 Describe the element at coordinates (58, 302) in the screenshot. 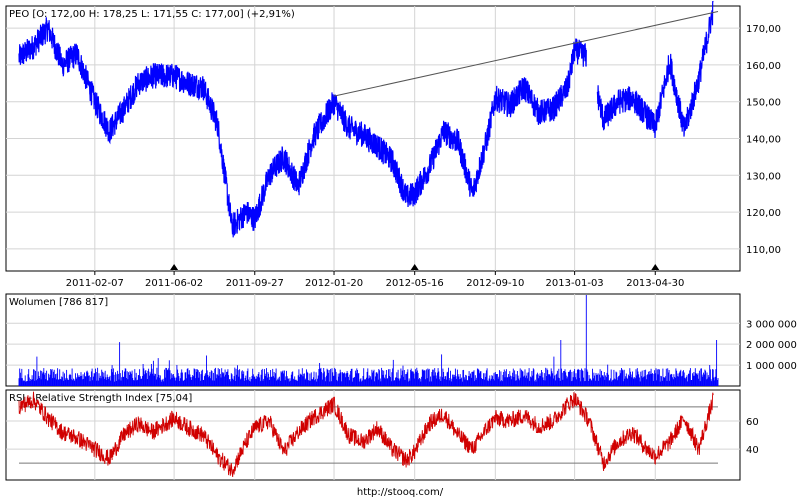

I see `volume-title: Wolumen [786 817]` at that location.